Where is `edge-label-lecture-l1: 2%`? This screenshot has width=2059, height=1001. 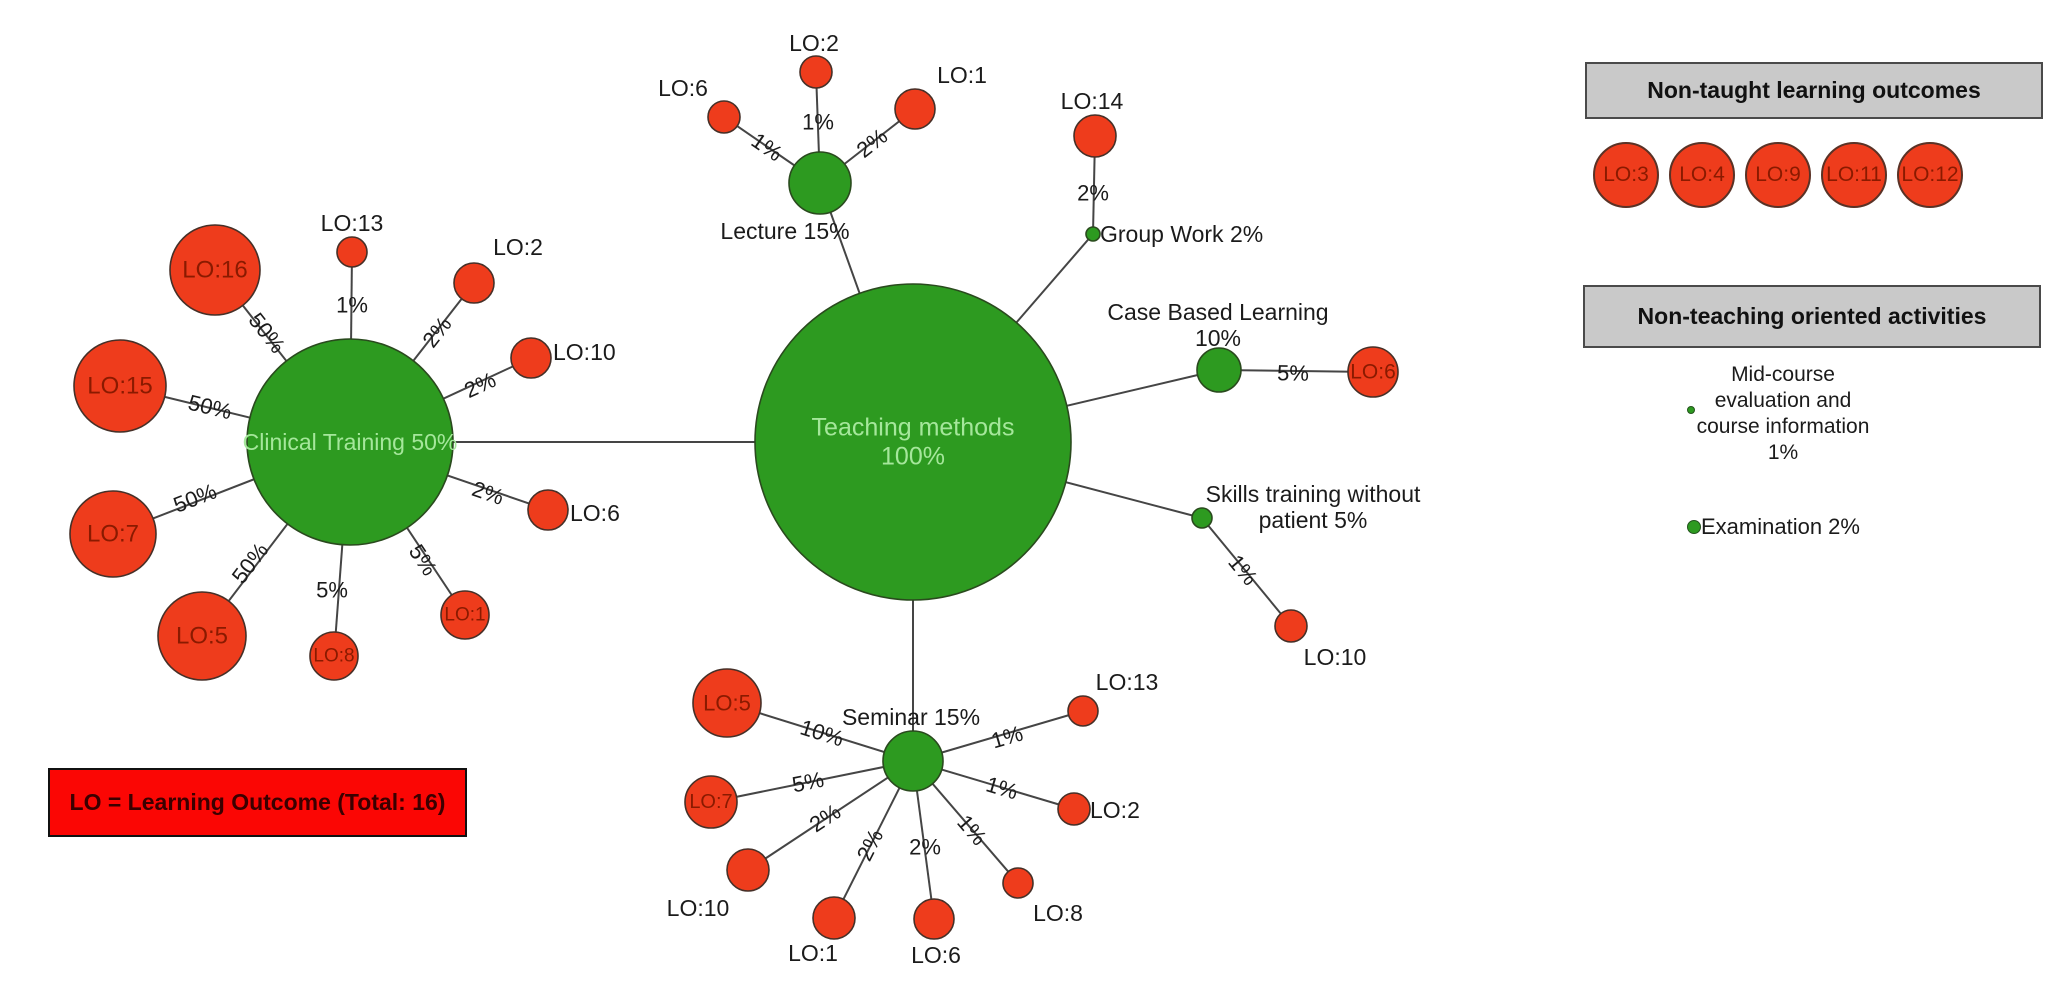 edge-label-lecture-l1: 2% is located at coordinates (872, 142).